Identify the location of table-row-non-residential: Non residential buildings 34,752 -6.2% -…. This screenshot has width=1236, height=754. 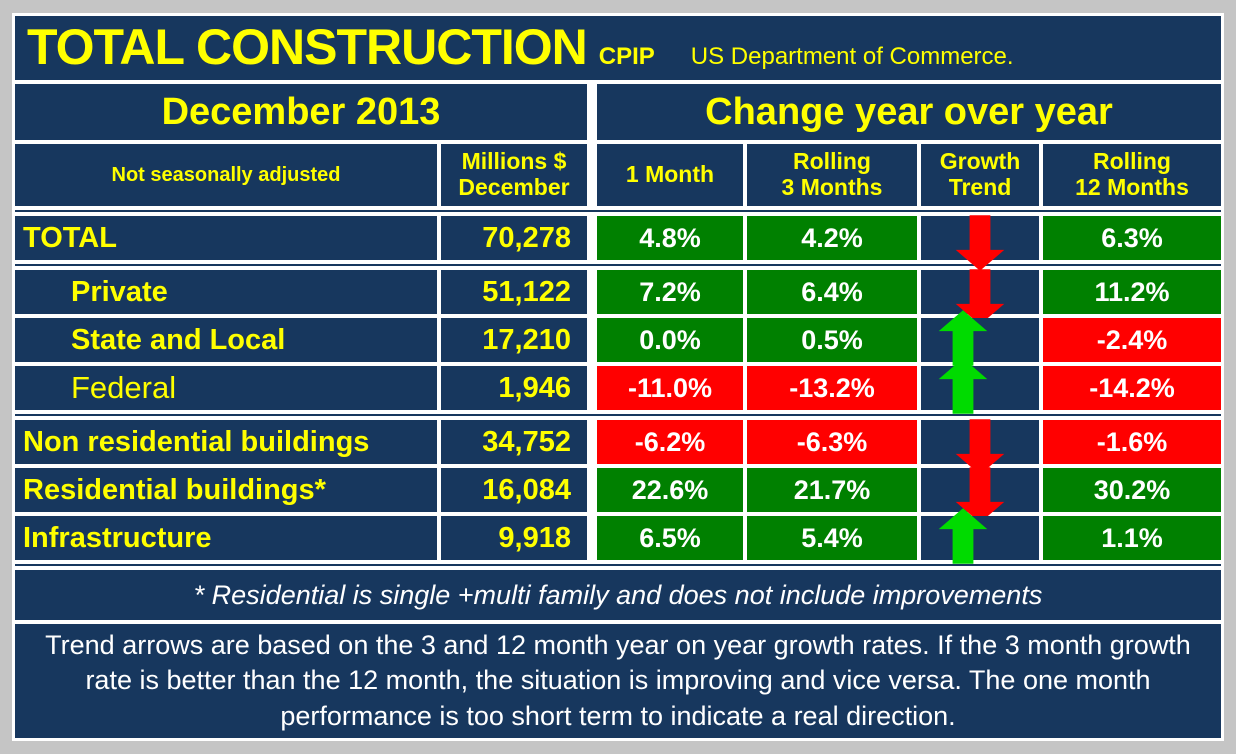
(618, 447).